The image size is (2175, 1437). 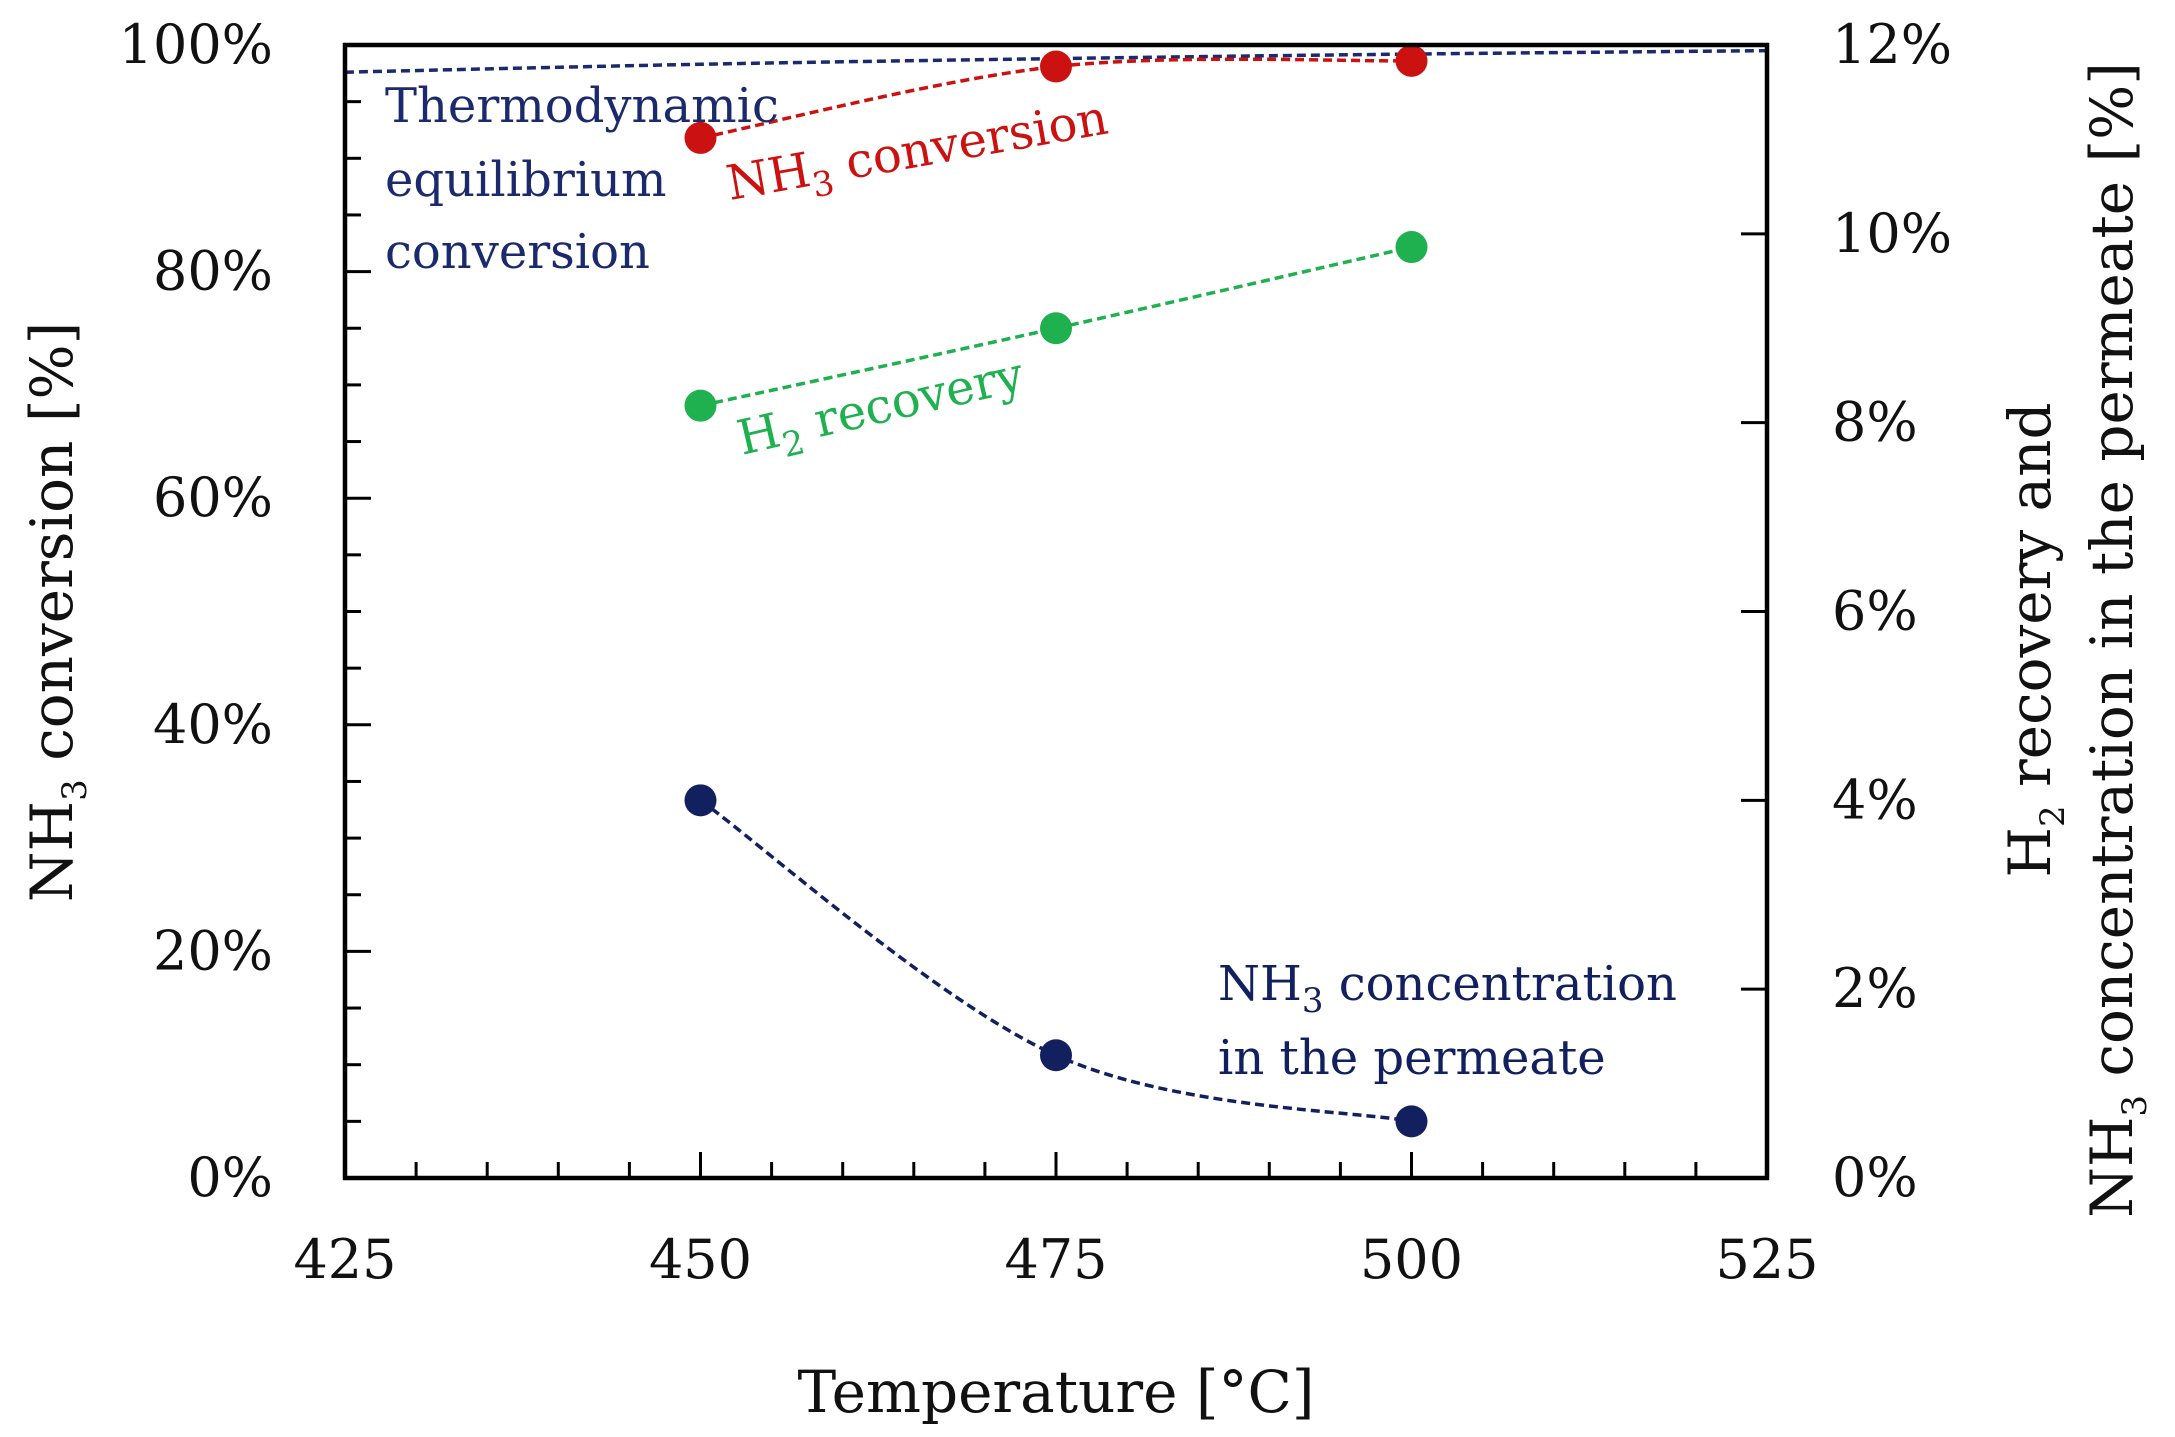 What do you see at coordinates (196, 44) in the screenshot?
I see `y-left-tick-label: 100%` at bounding box center [196, 44].